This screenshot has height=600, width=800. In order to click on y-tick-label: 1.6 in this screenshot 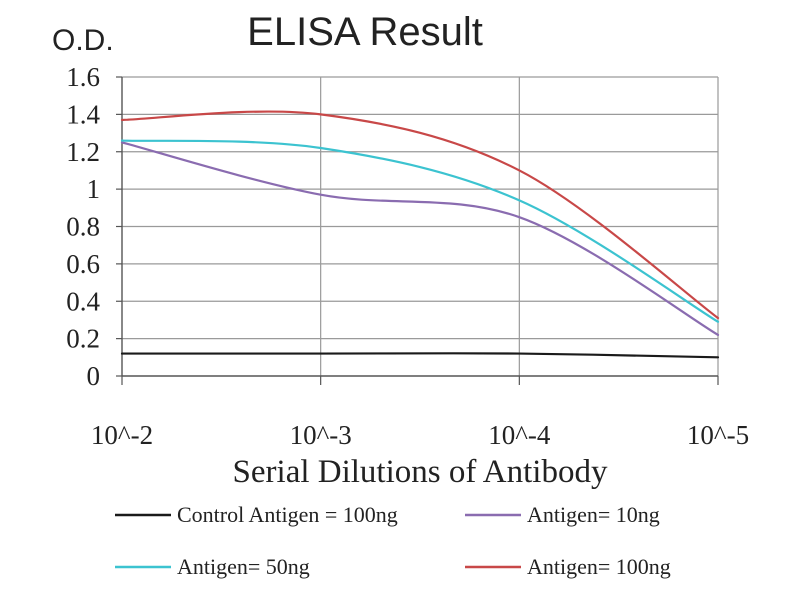, I will do `click(83, 77)`.